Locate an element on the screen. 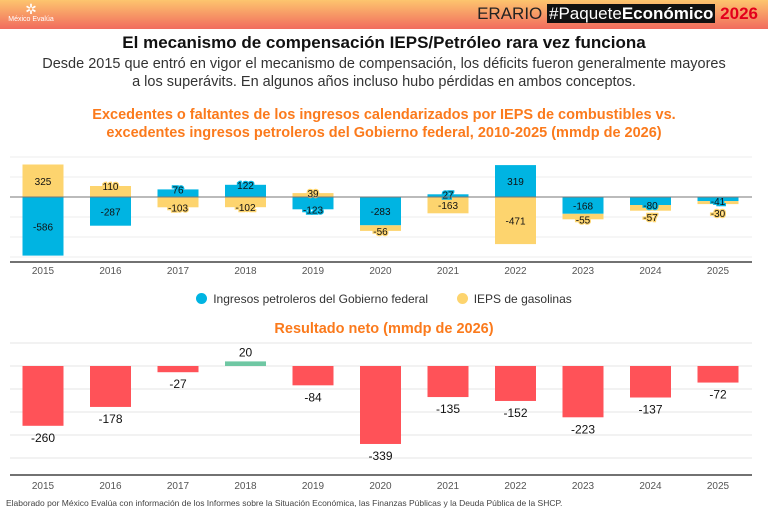 The width and height of the screenshot is (768, 512). bar-petroleros-2018 is located at coordinates (245, 190).